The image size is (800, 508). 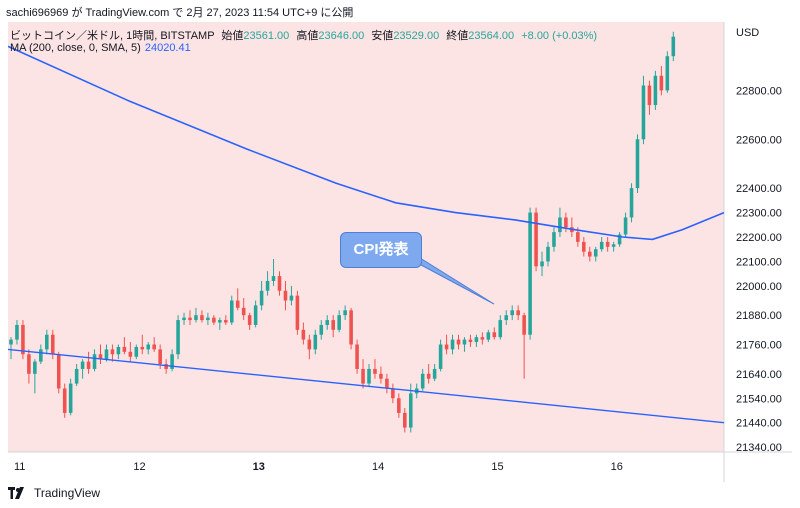 I want to click on time-tick-label: 15, so click(x=497, y=467).